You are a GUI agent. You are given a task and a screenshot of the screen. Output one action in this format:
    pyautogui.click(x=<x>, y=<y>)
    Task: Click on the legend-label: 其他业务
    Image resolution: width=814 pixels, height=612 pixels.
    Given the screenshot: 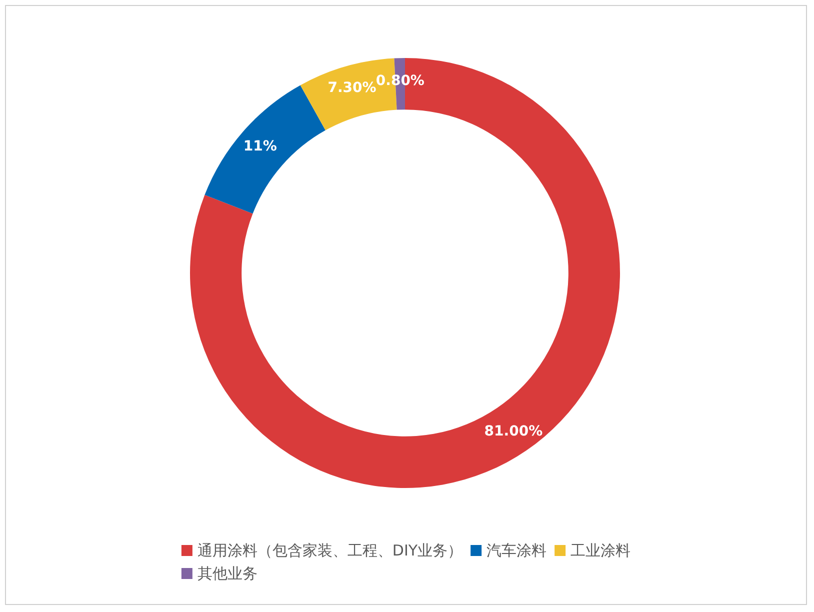 What is the action you would take?
    pyautogui.click(x=227, y=573)
    